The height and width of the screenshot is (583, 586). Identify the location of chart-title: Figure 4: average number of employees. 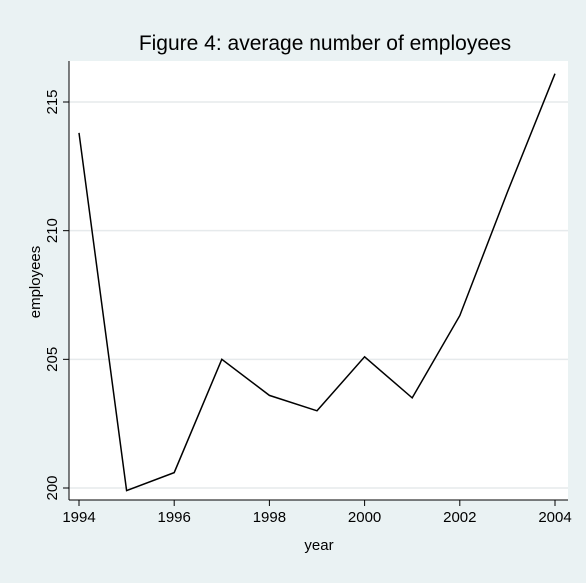
(325, 43).